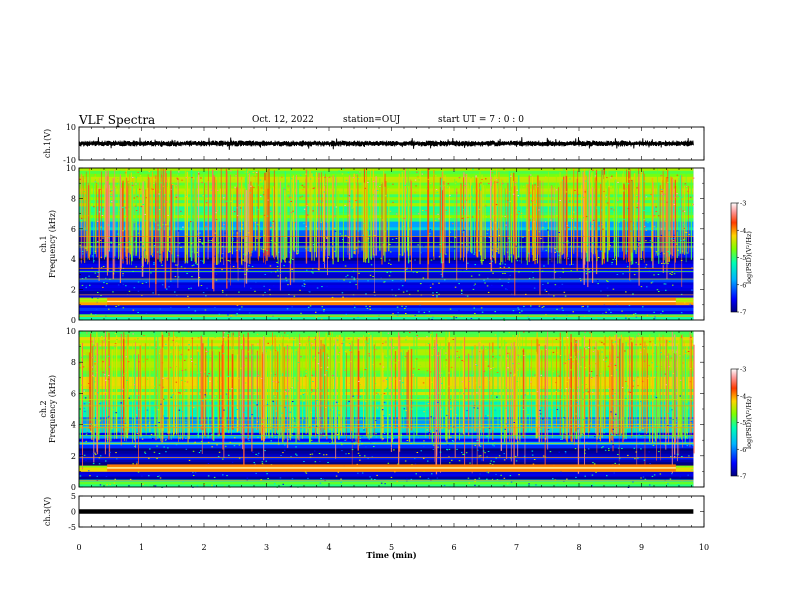  What do you see at coordinates (386, 143) in the screenshot?
I see `ch1-voltage-trace` at bounding box center [386, 143].